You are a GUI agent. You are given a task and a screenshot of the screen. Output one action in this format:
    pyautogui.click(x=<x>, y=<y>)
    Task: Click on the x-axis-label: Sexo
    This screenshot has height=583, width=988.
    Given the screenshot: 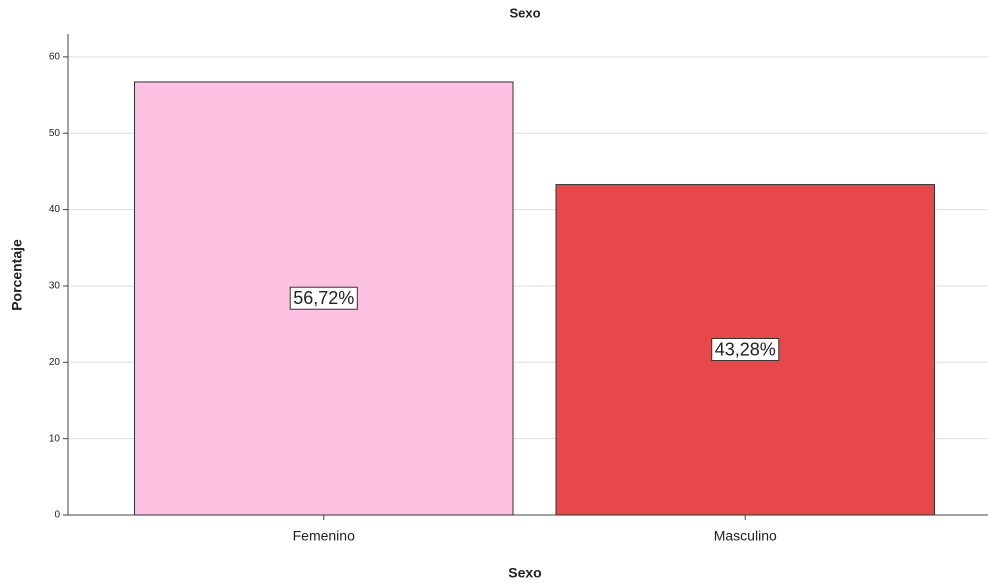 What is the action you would take?
    pyautogui.click(x=524, y=573)
    